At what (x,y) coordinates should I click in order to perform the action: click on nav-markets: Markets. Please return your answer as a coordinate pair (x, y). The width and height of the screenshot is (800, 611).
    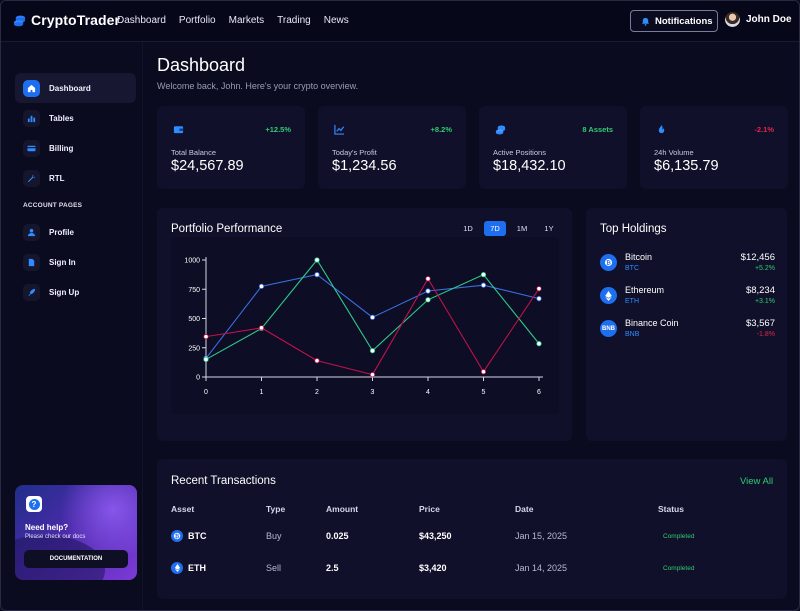
    Looking at the image, I should click on (246, 20).